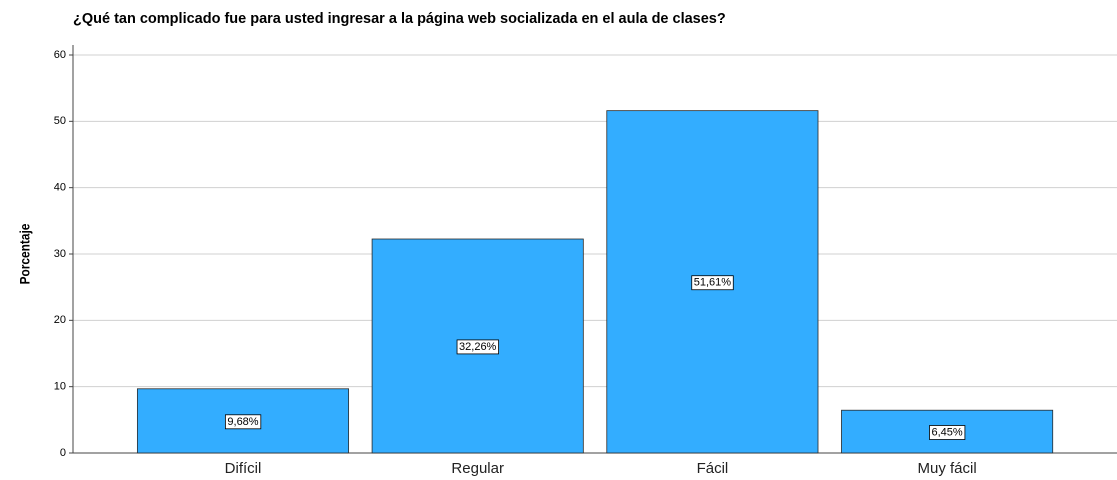  Describe the element at coordinates (947, 468) in the screenshot. I see `x-tick-label: Muy fácil` at that location.